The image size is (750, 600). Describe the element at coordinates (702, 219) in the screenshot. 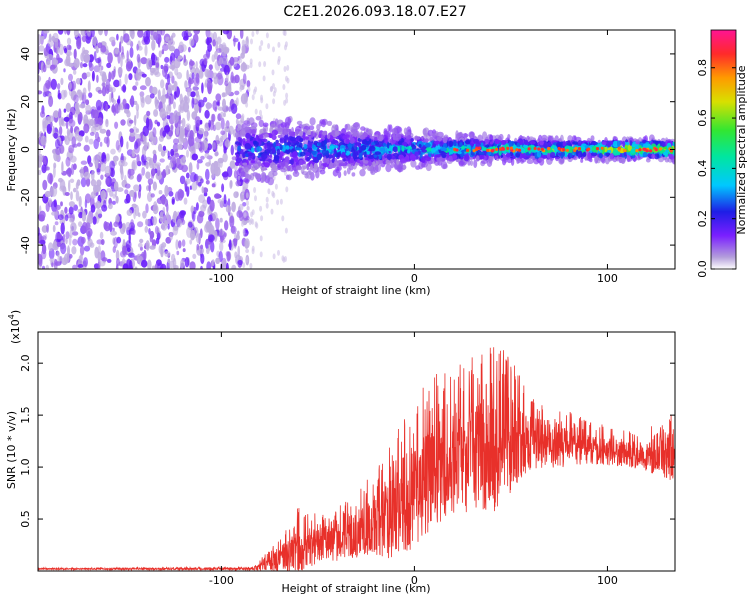

I see `colorbar-tick-label: 0.2` at that location.